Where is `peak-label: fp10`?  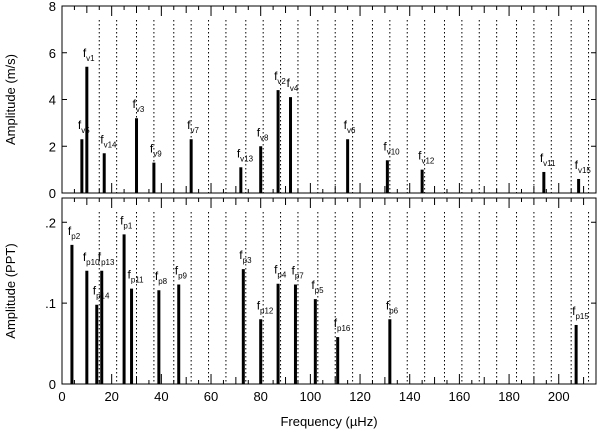
peak-label: fp10 is located at coordinates (91, 258).